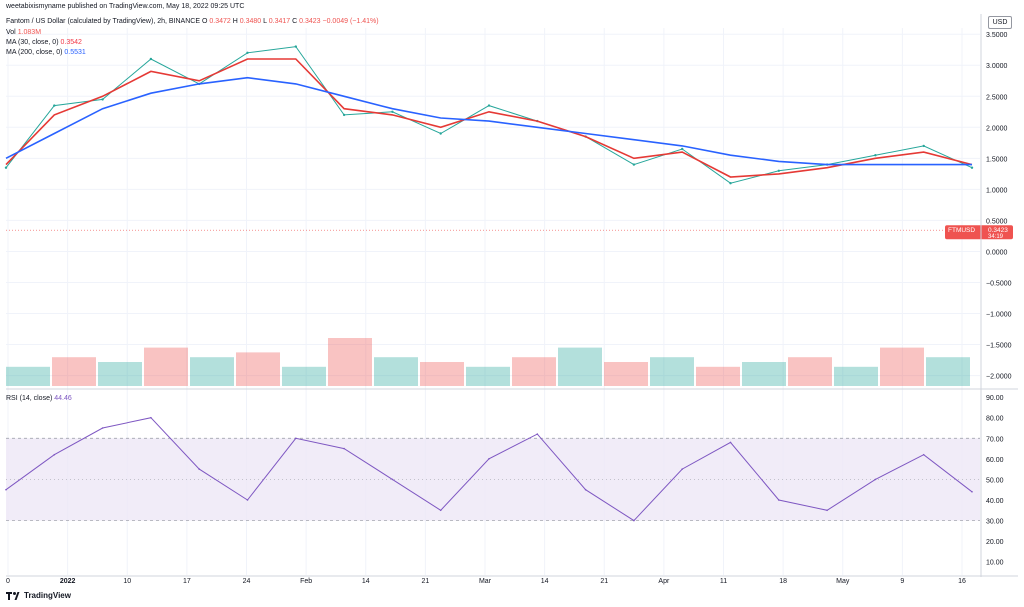  I want to click on tradingview-logo-icon, so click(13, 595).